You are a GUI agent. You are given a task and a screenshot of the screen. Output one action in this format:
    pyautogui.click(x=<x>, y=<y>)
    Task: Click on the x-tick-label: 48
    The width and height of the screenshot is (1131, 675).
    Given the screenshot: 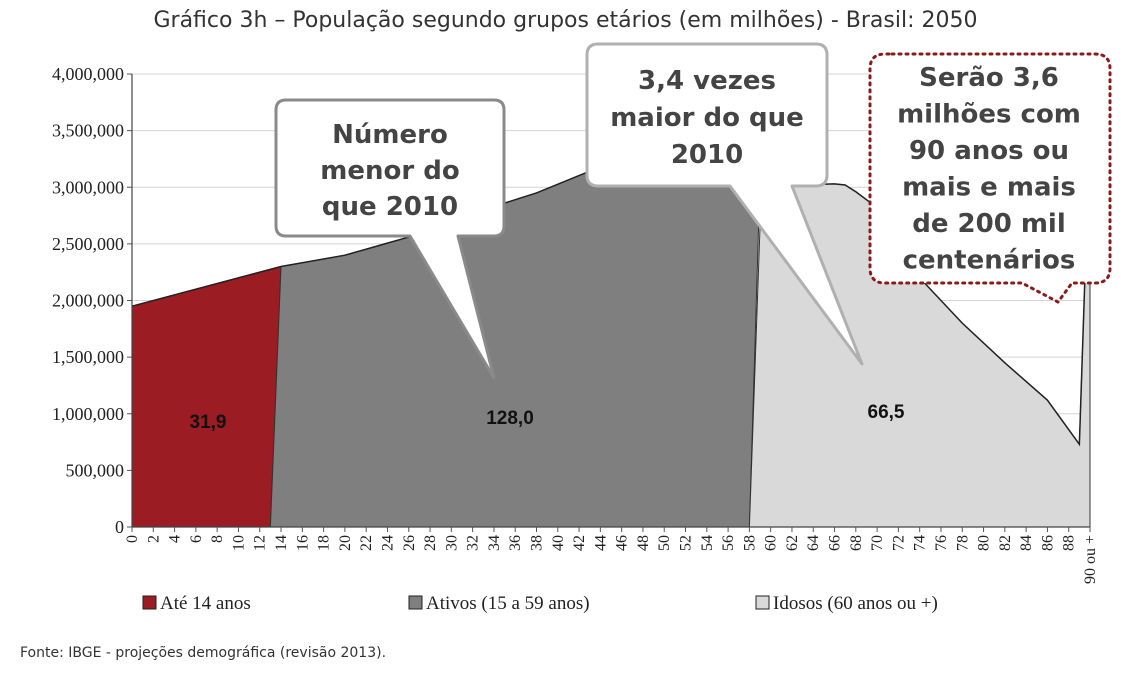 What is the action you would take?
    pyautogui.click(x=643, y=543)
    